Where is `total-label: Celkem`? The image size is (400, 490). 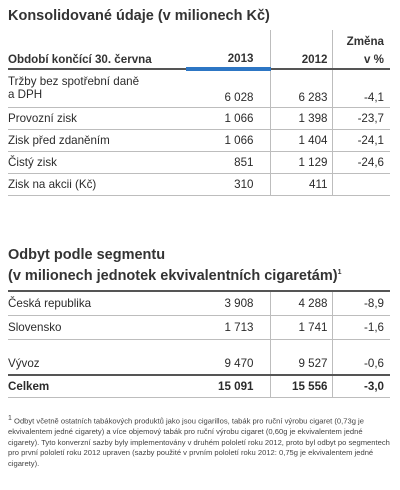 total-label: Celkem is located at coordinates (97, 386).